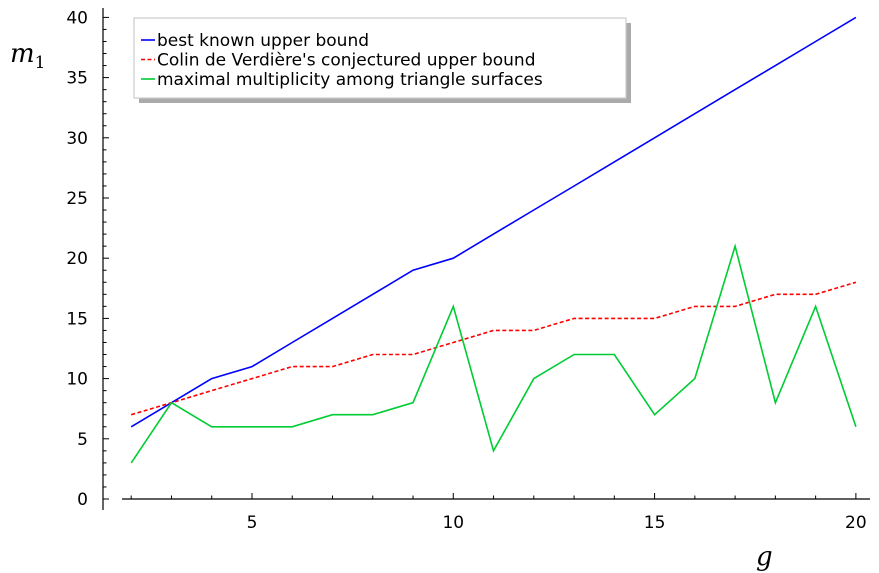  What do you see at coordinates (82, 500) in the screenshot?
I see `y-tick-label: 0` at bounding box center [82, 500].